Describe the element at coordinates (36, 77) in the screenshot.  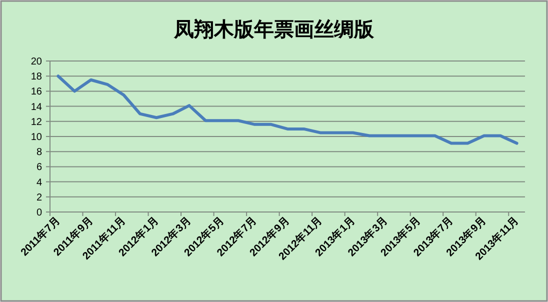
I see `y-tick-label: 18` at that location.